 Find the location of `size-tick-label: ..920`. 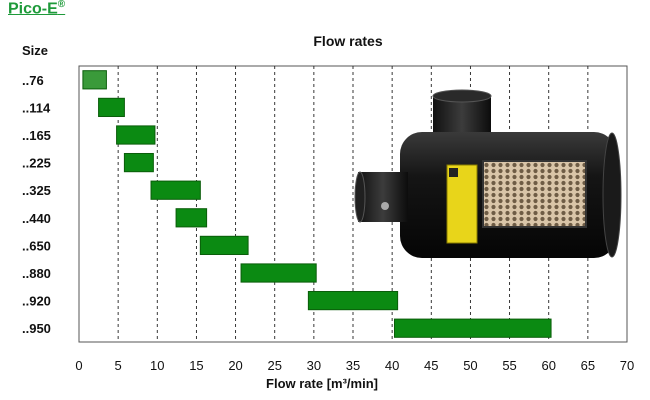

size-tick-label: ..920 is located at coordinates (36, 301).